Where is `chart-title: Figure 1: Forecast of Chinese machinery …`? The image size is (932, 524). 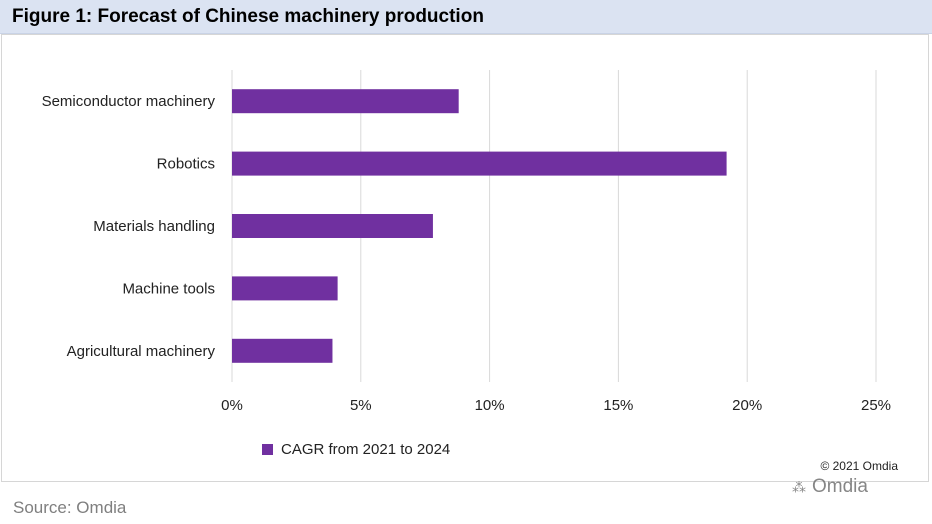
chart-title: Figure 1: Forecast of Chinese machinery … is located at coordinates (248, 16).